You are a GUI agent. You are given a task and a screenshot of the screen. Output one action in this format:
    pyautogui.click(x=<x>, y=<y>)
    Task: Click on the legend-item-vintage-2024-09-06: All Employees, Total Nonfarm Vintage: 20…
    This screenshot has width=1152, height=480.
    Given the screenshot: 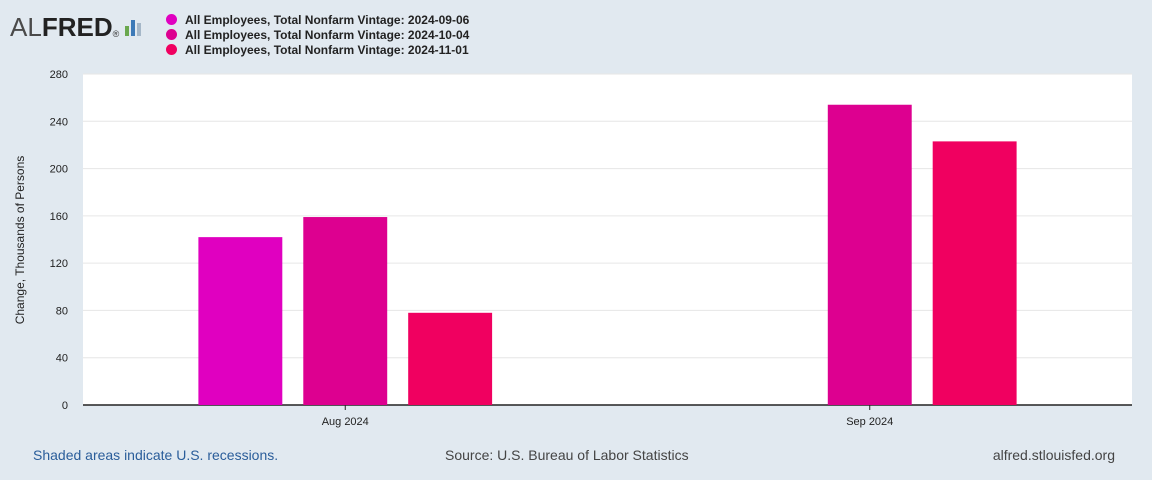 What is the action you would take?
    pyautogui.click(x=317, y=19)
    